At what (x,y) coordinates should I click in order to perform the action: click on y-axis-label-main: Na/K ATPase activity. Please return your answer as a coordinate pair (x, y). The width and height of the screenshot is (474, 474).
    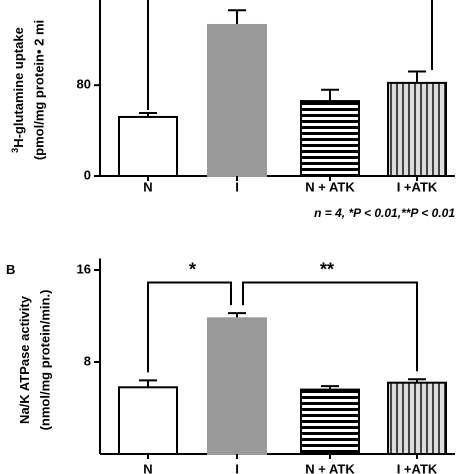
    Looking at the image, I should click on (24, 359).